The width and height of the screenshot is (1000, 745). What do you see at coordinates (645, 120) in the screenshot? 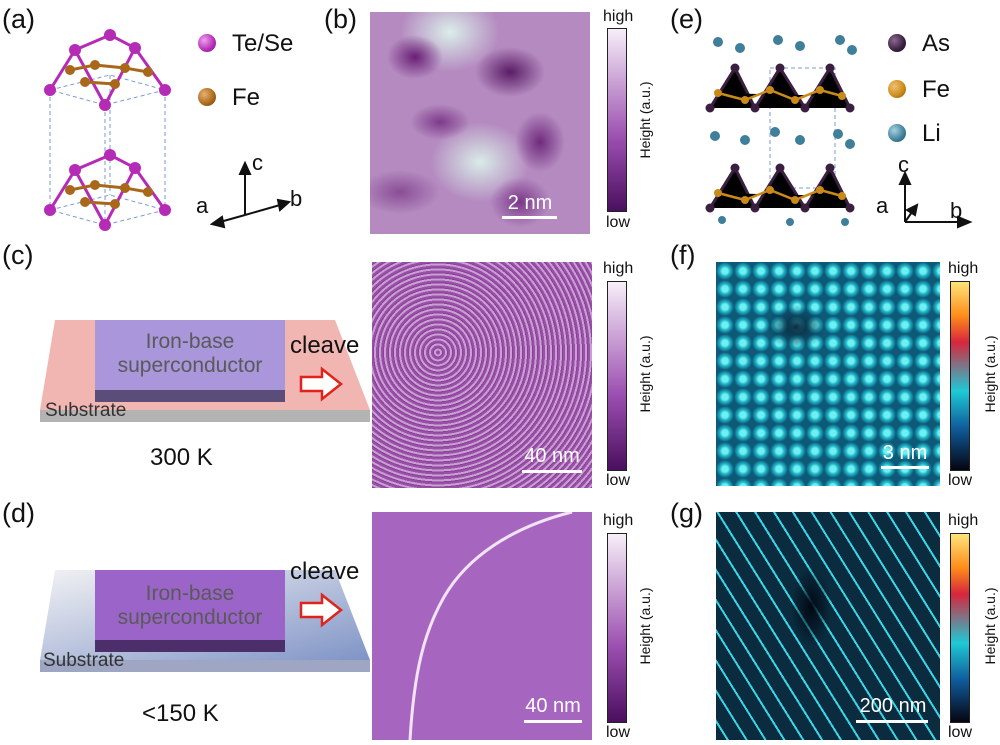
I see `cb-title-b: Height (a.u.)` at bounding box center [645, 120].